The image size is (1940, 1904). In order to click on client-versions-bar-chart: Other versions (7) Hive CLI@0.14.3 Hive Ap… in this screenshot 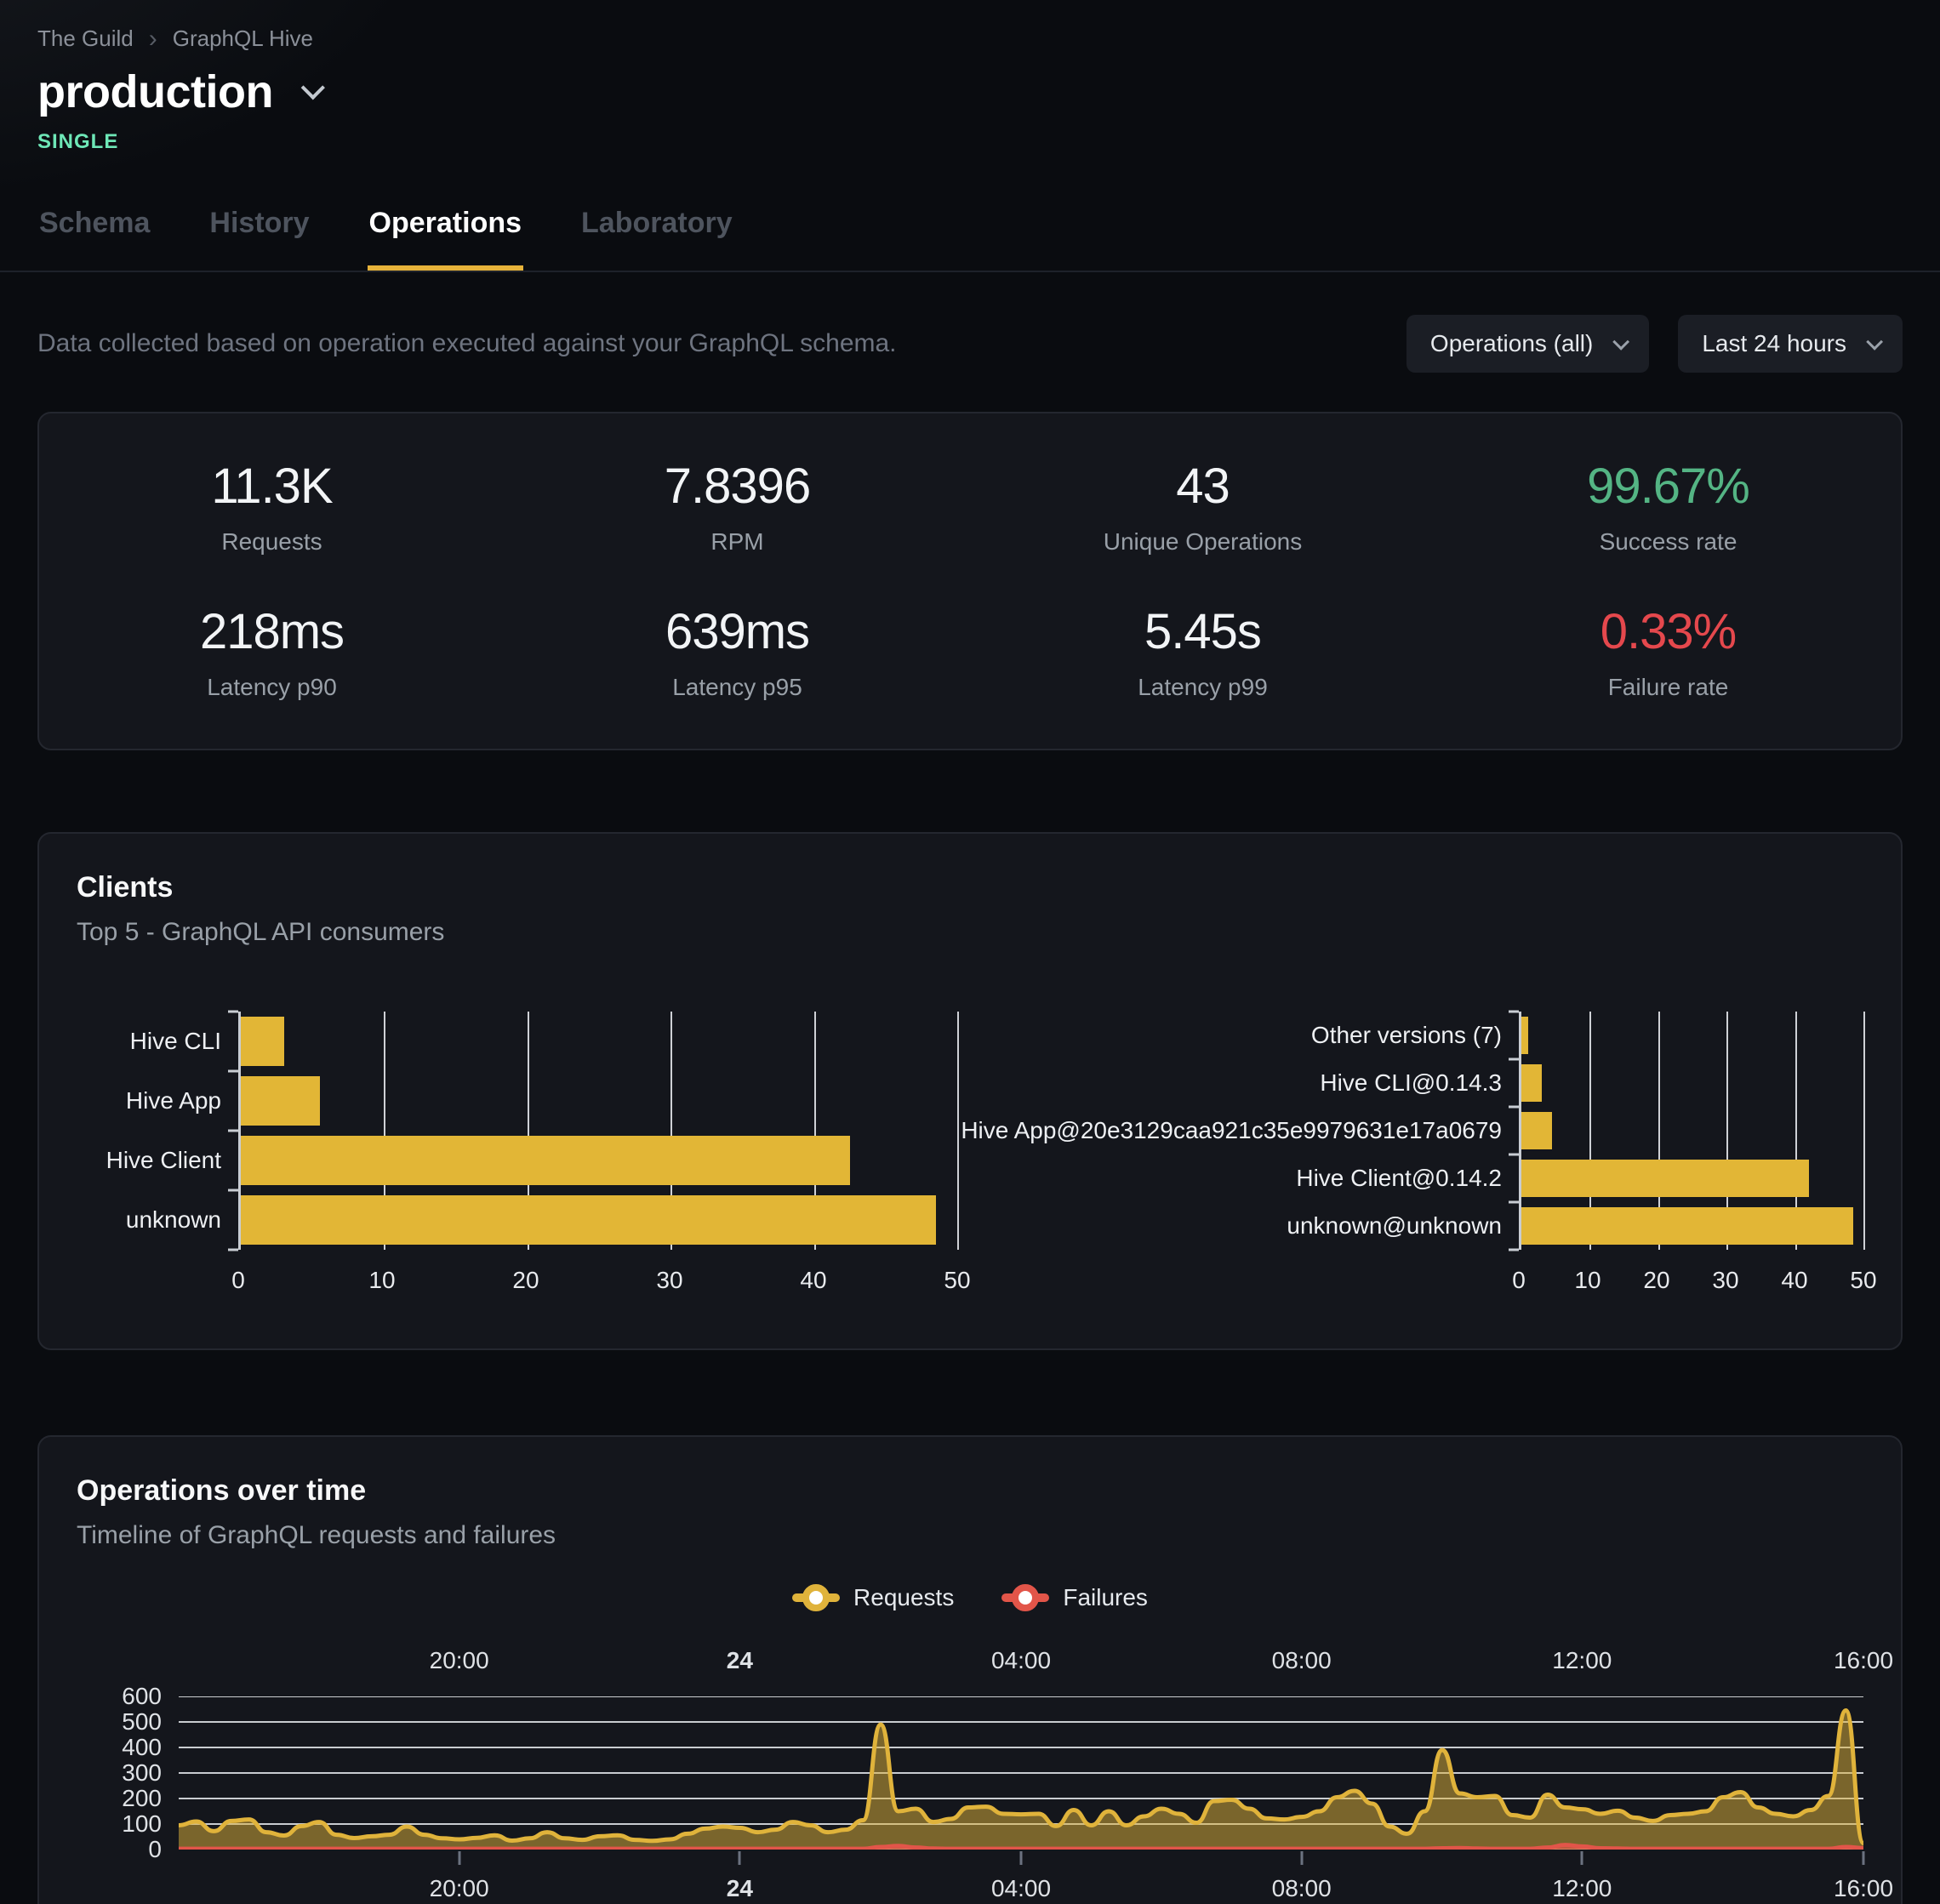, I will do `click(1419, 1156)`.